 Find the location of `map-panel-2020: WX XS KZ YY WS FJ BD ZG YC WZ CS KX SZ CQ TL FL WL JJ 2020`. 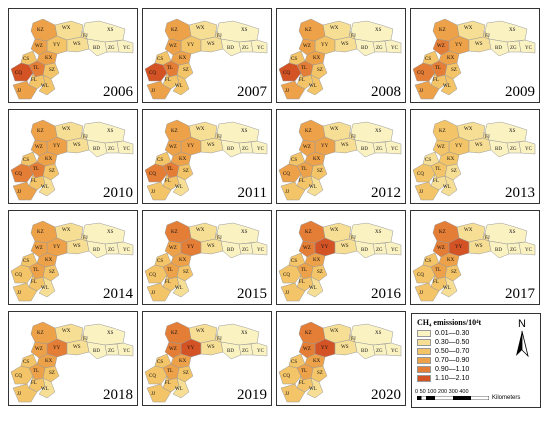

map-panel-2020: WX XS KZ YY WS FJ BD ZG YC WZ CS KX SZ CQ TL FL WL JJ 2020 is located at coordinates (341, 358).